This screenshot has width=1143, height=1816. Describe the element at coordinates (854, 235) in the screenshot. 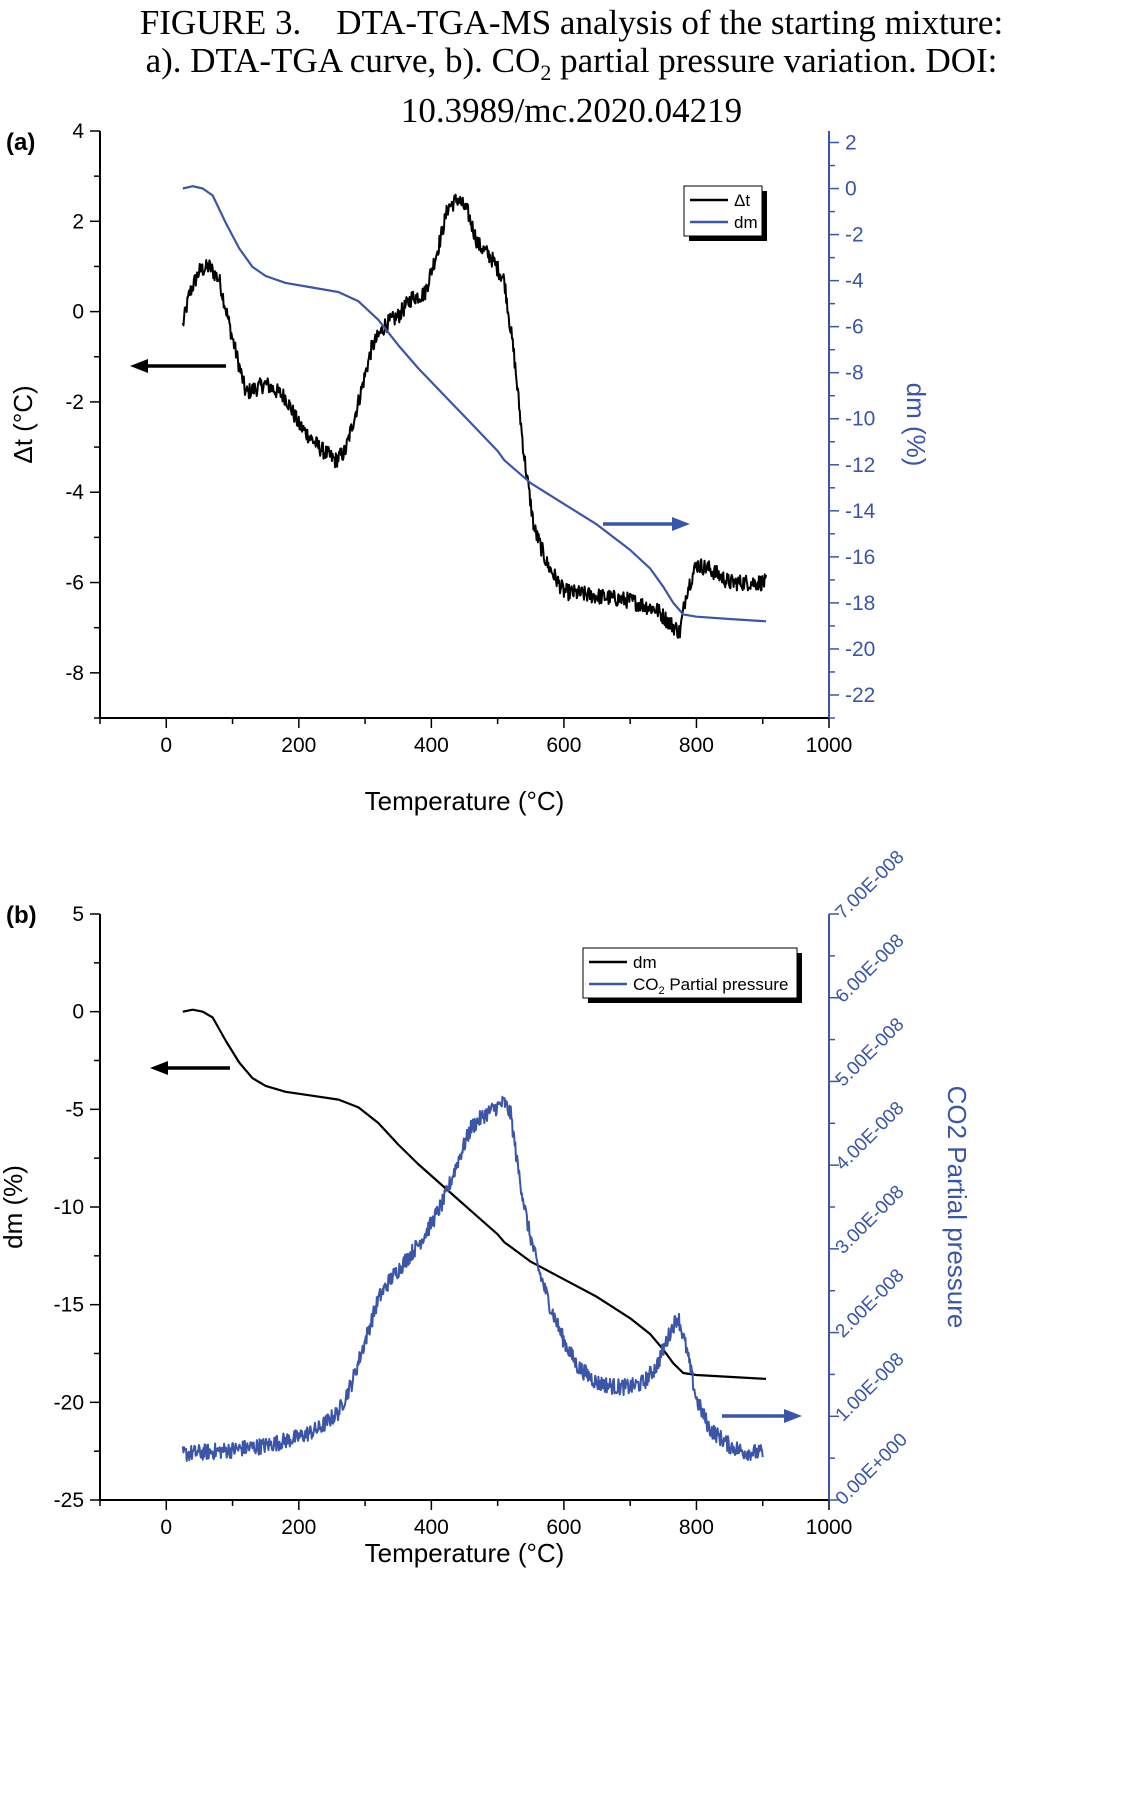

I see `y-right-tick-label: -2` at that location.